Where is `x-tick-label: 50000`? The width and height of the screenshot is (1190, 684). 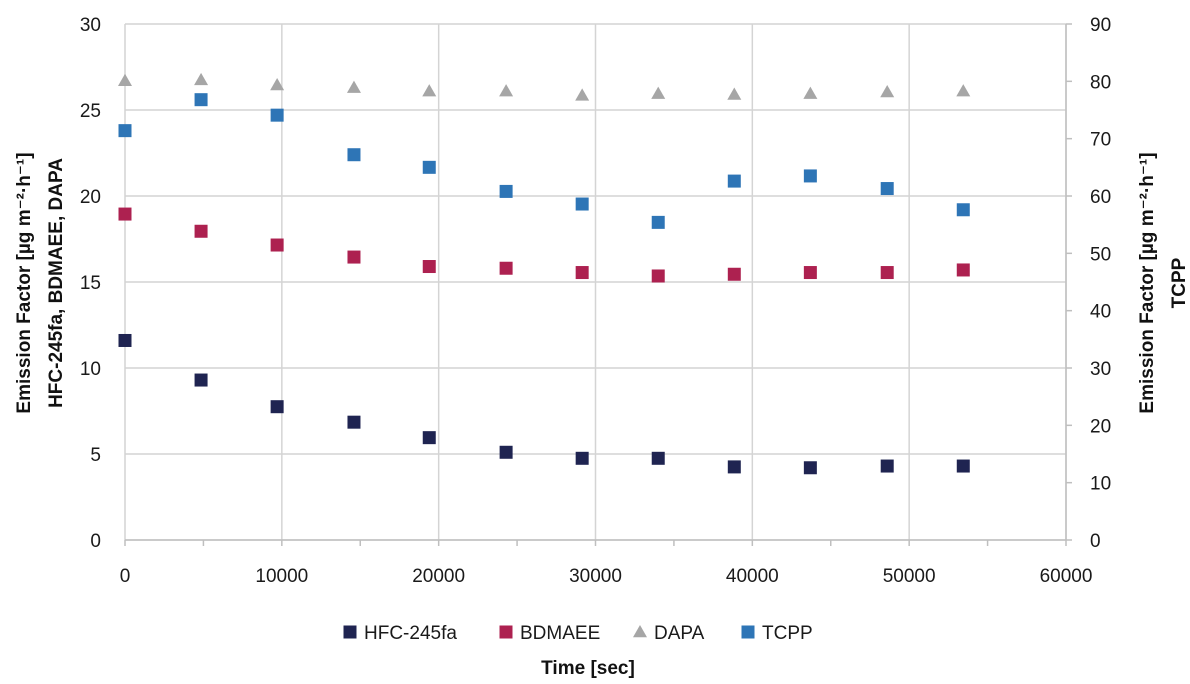 x-tick-label: 50000 is located at coordinates (909, 576).